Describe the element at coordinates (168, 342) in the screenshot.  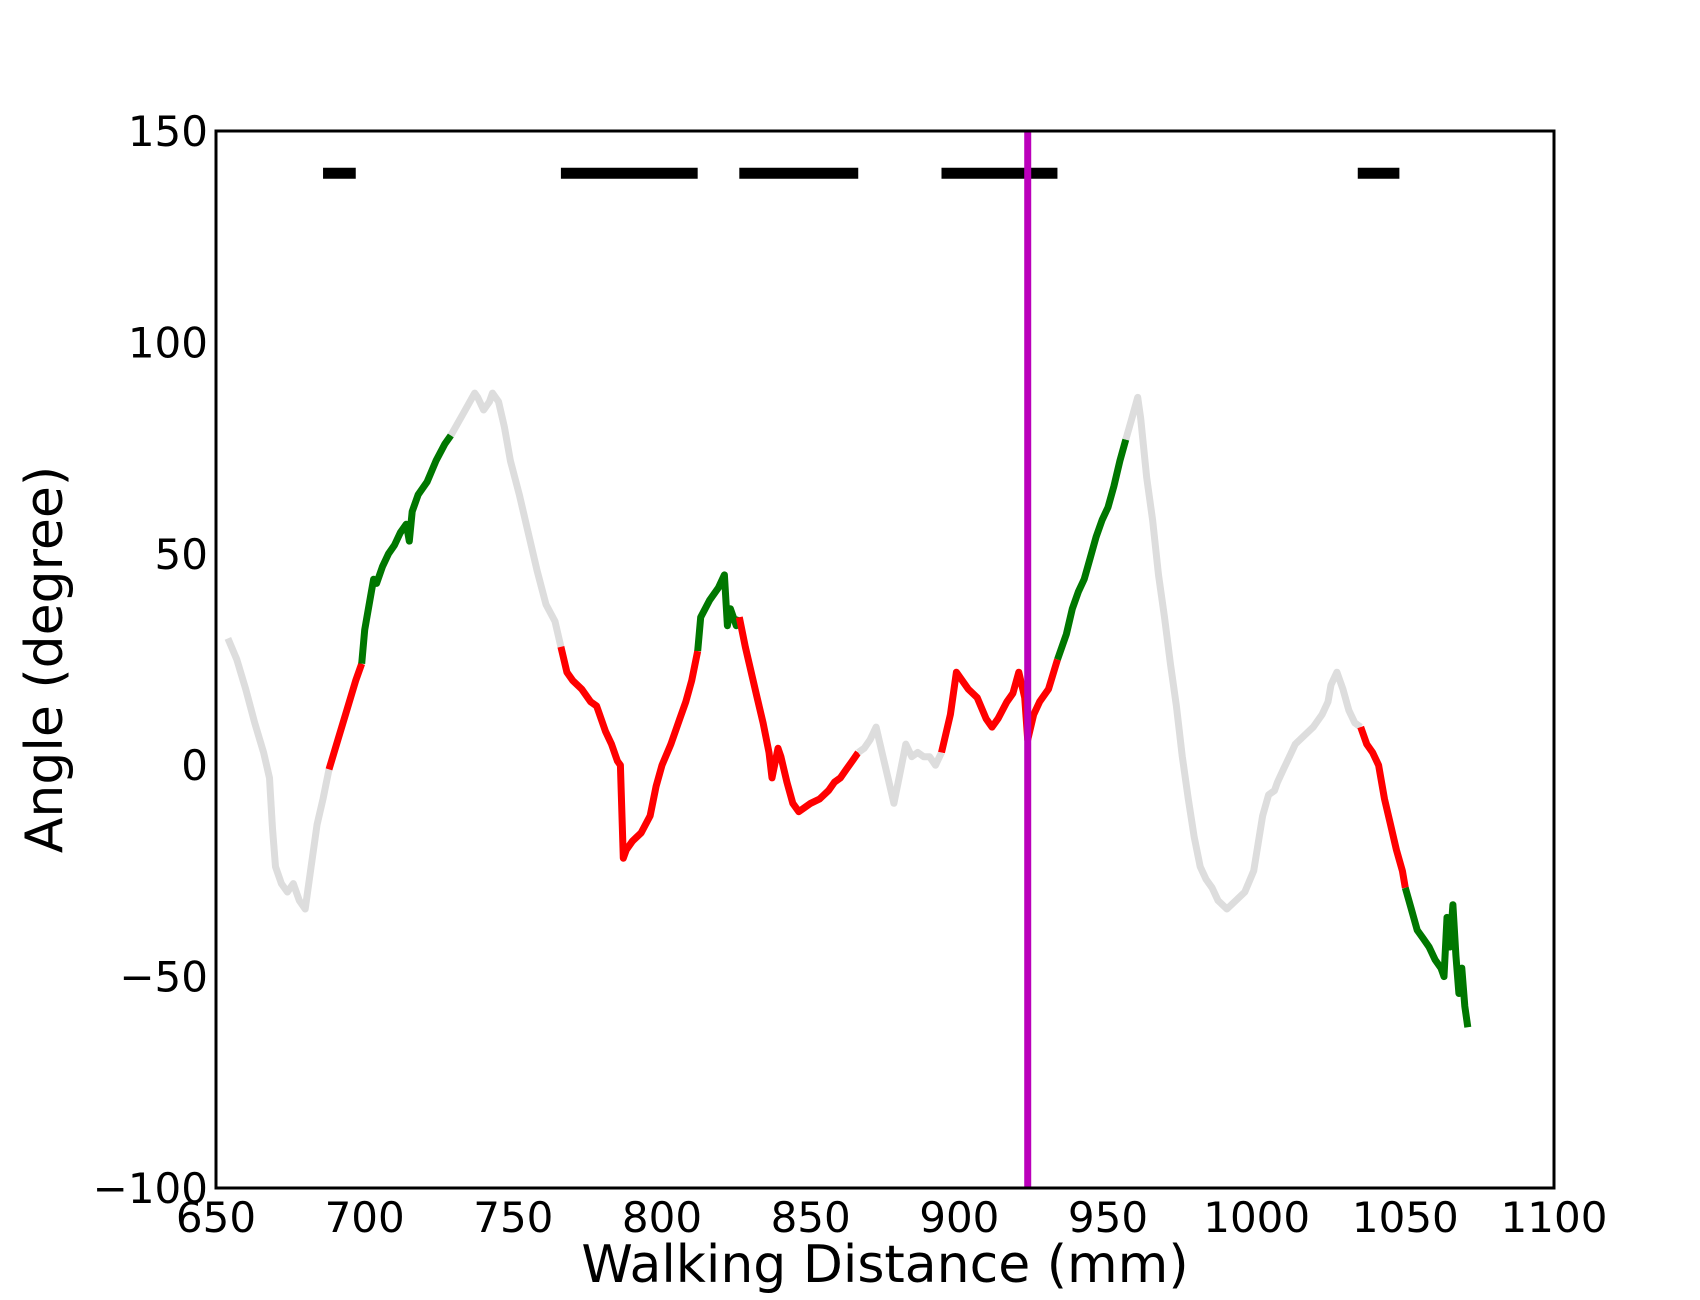
I see `y-tick-label: 100` at that location.